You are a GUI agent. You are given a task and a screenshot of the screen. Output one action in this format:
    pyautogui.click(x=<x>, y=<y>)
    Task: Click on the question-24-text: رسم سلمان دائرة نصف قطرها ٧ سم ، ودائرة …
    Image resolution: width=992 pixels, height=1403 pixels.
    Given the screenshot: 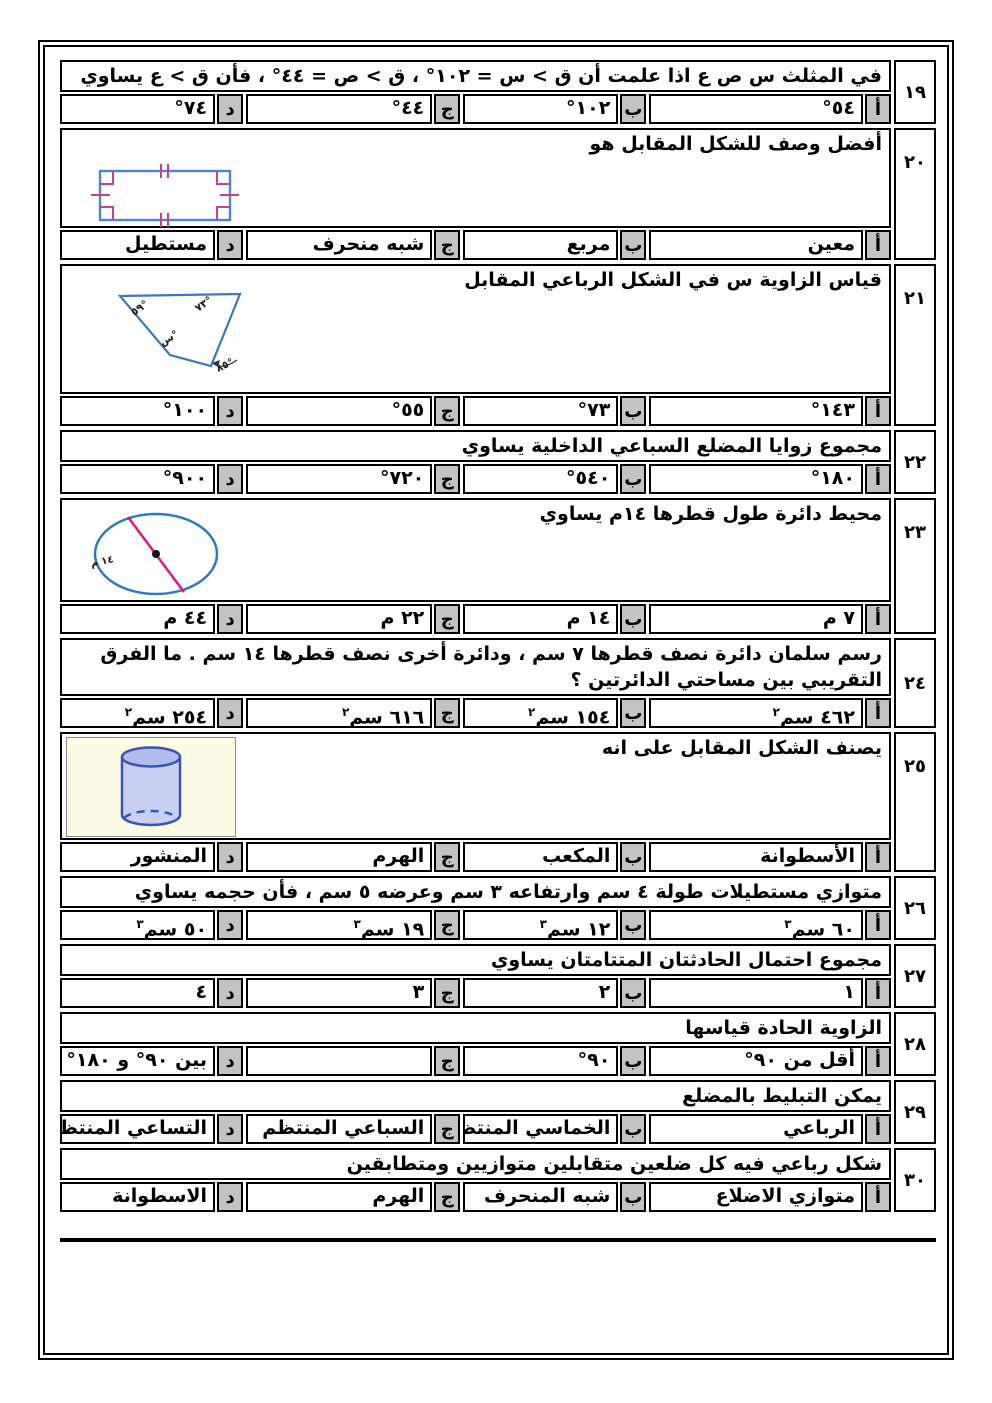 What is the action you would take?
    pyautogui.click(x=491, y=667)
    